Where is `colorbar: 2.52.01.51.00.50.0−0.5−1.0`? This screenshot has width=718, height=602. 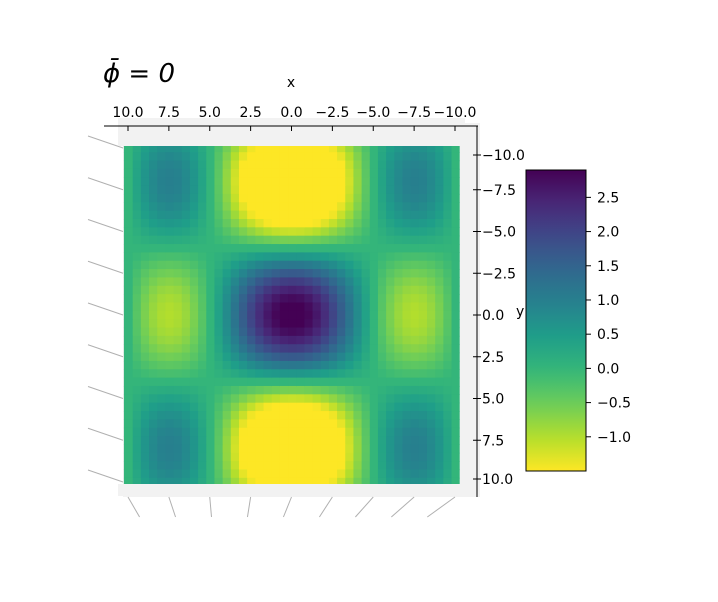 colorbar: 2.52.01.51.00.50.0−0.5−1.0 is located at coordinates (578, 320).